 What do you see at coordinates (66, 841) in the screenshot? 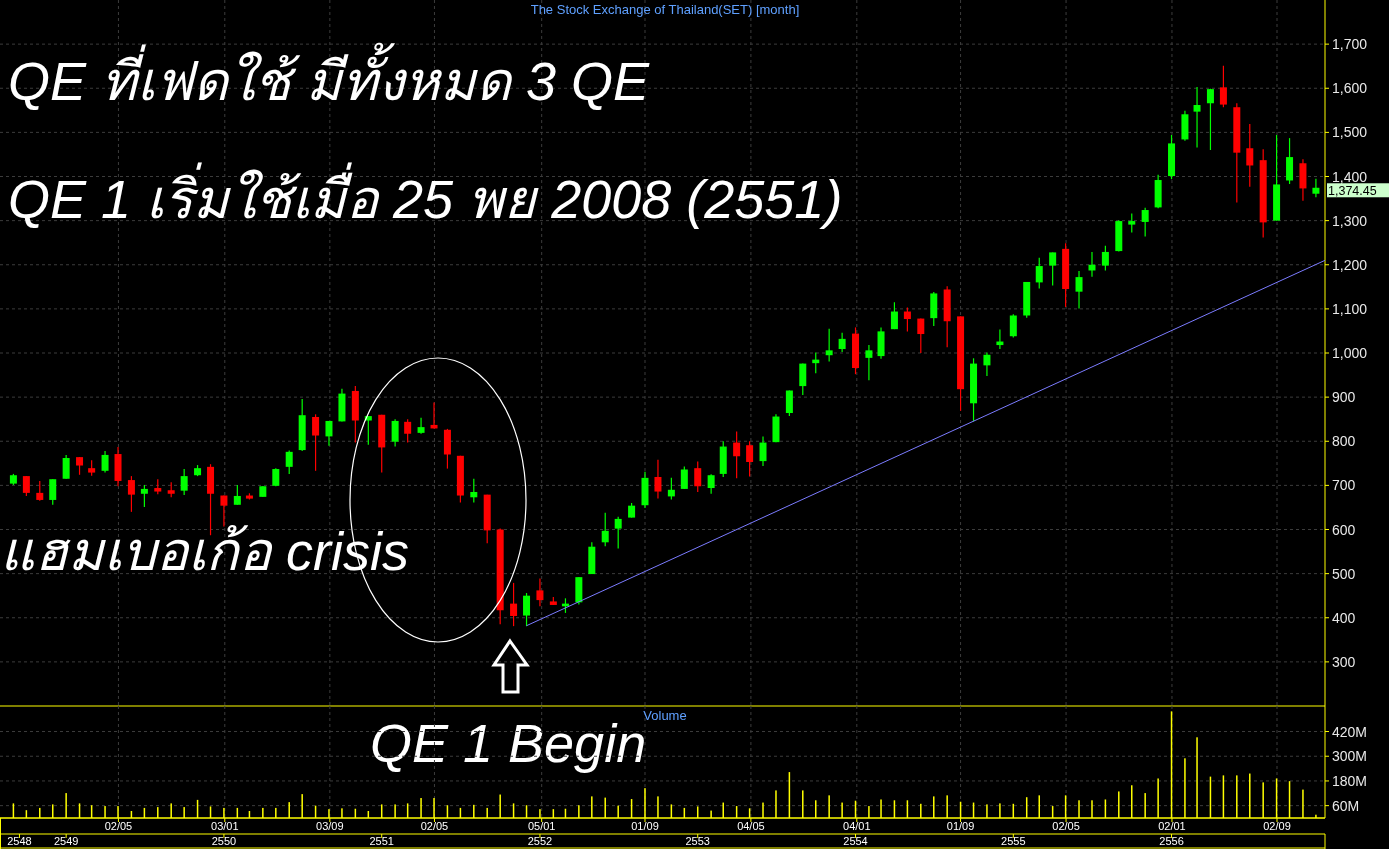
I see `x2-tick-label: 2549` at bounding box center [66, 841].